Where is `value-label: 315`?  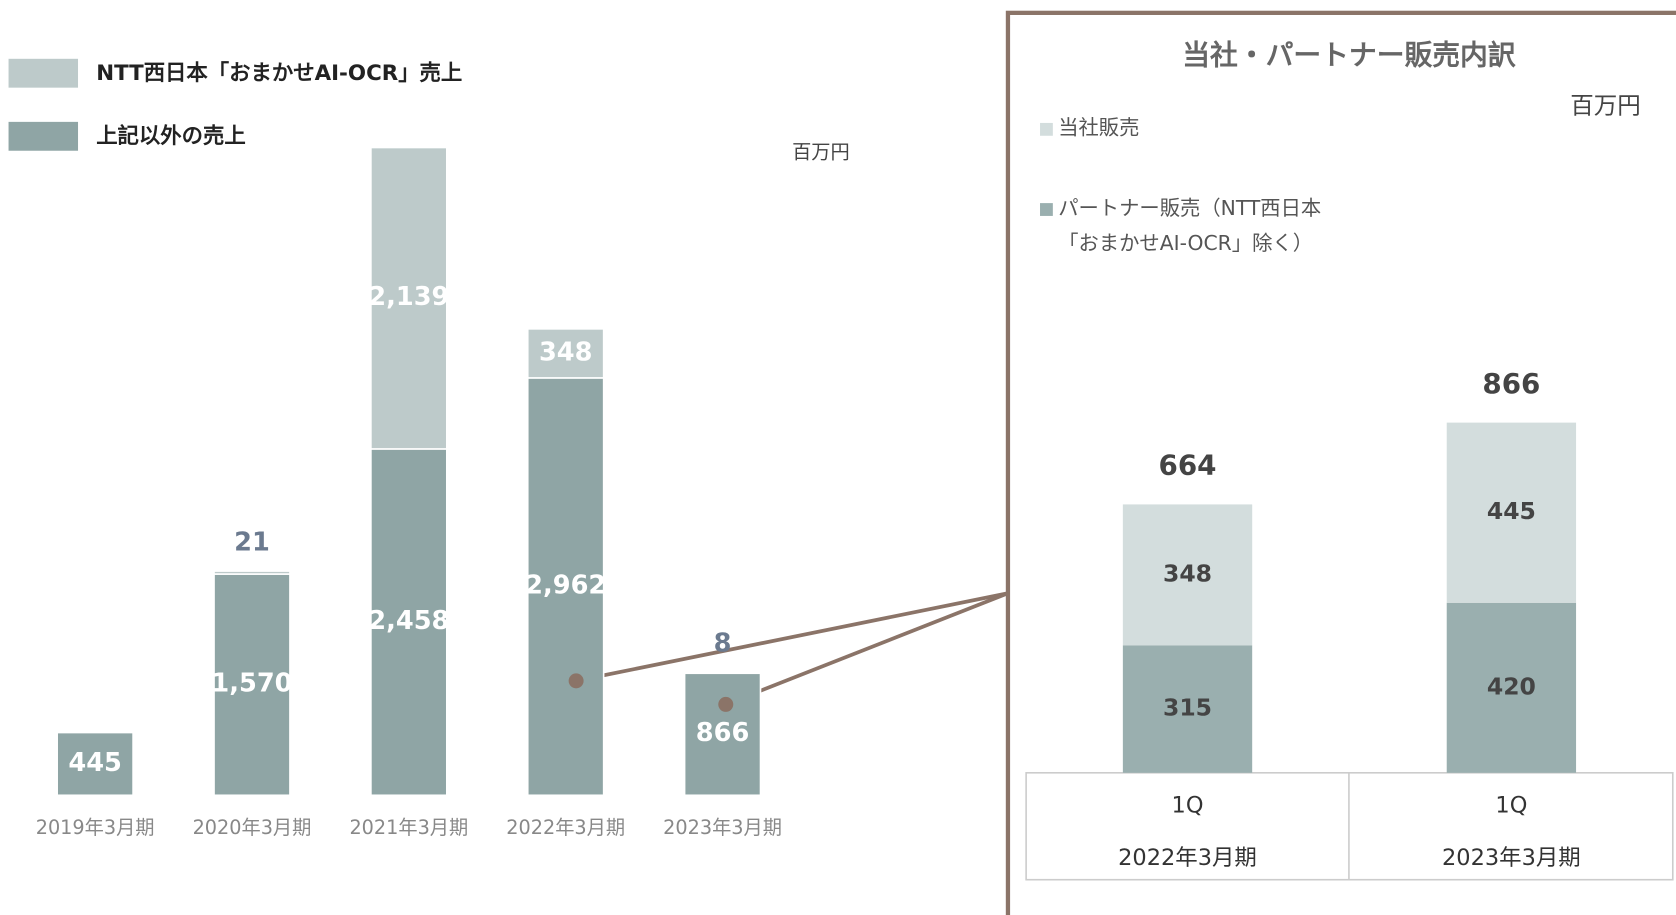 value-label: 315 is located at coordinates (1187, 708).